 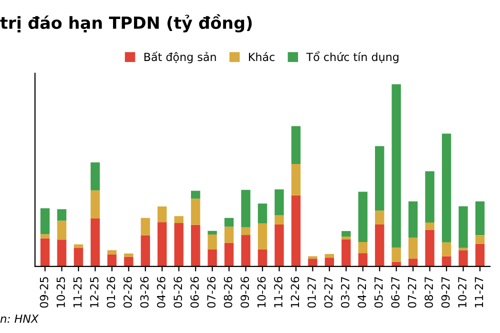 I want to click on x-tick-label: 06-27, so click(x=395, y=292).